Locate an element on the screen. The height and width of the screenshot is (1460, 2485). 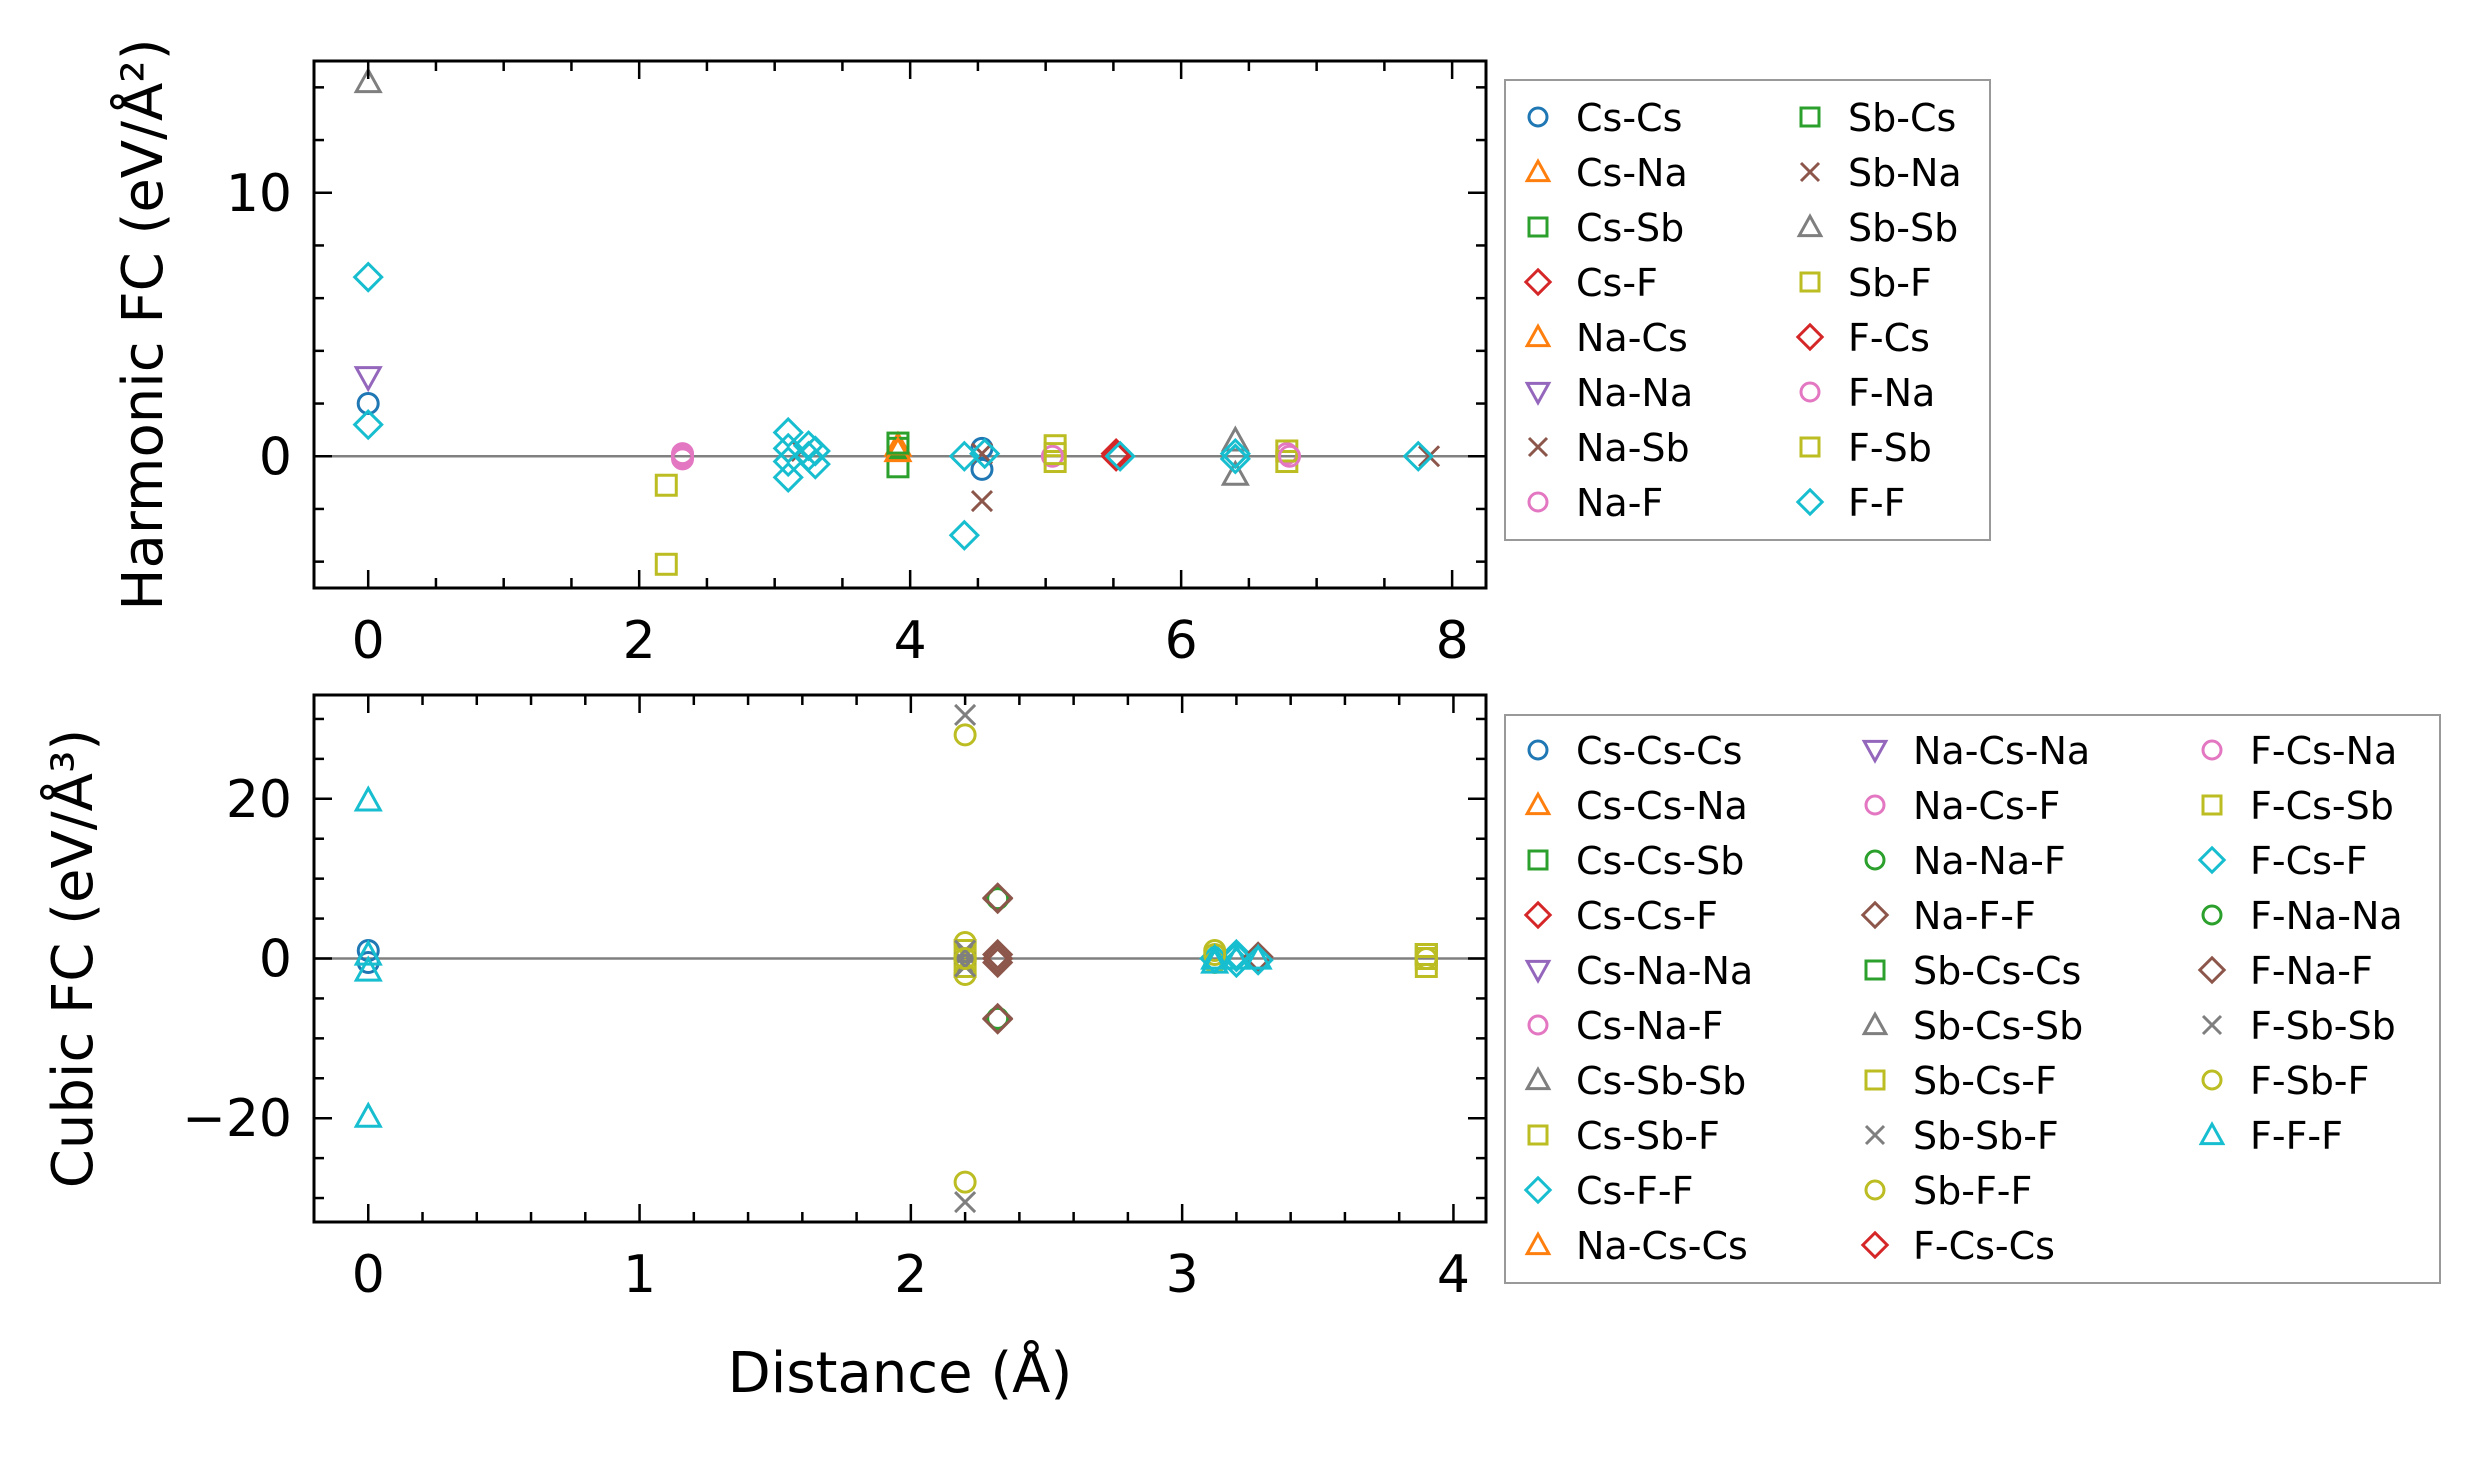
legend-entry-label: Cs-Sb-Sb is located at coordinates (1661, 1081).